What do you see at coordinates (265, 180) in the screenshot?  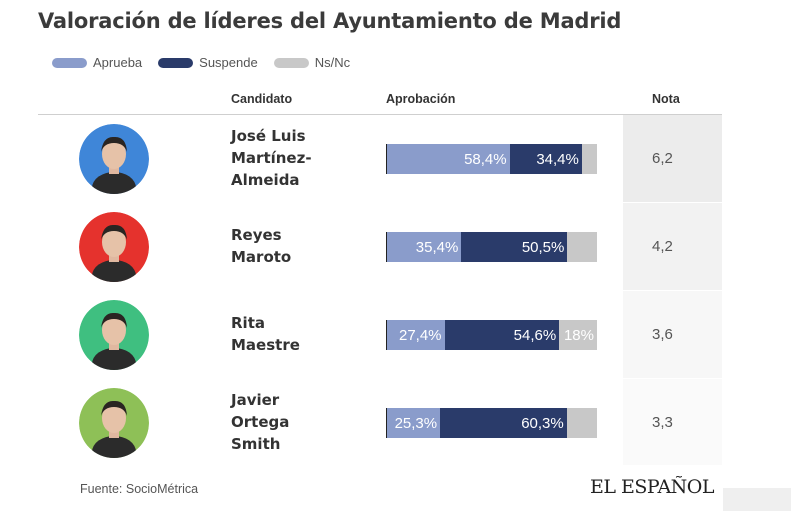 I see `candidate-name-line: Almeida` at bounding box center [265, 180].